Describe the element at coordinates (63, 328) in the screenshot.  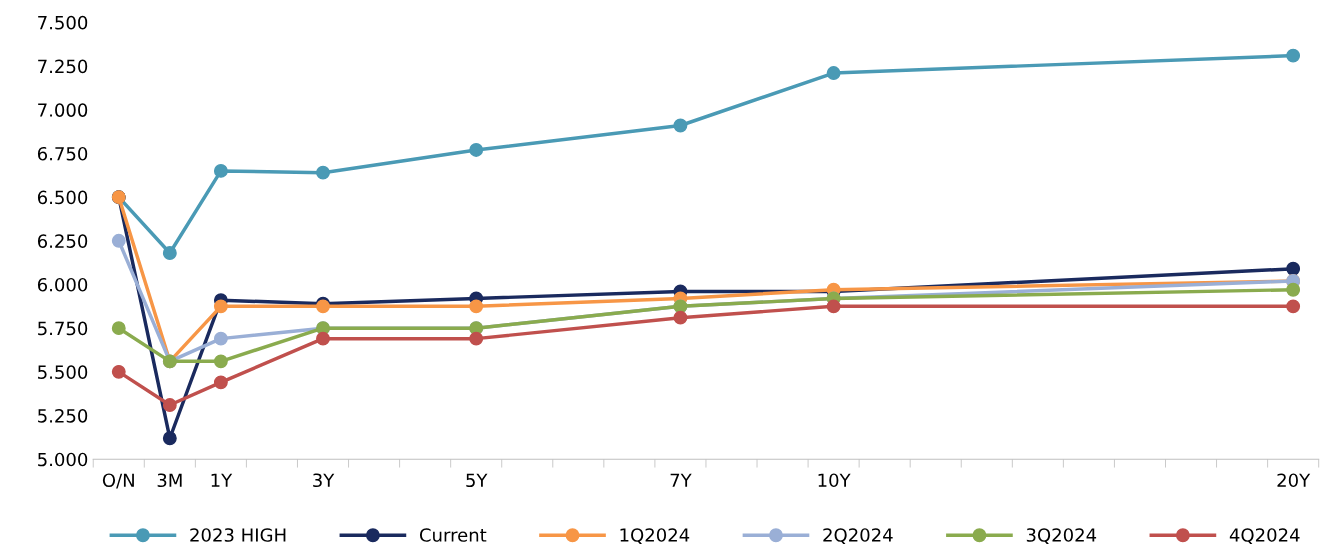
I see `y-tick-label: 5.750` at that location.